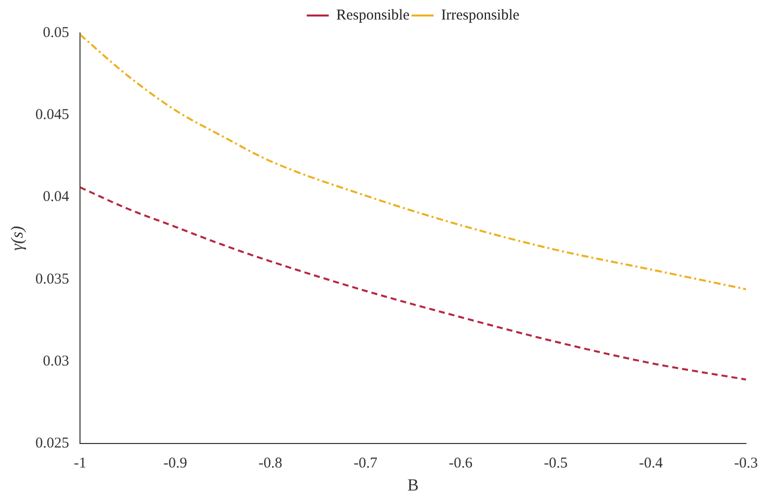  What do you see at coordinates (651, 464) in the screenshot?
I see `x-tick-label: -0.4` at bounding box center [651, 464].